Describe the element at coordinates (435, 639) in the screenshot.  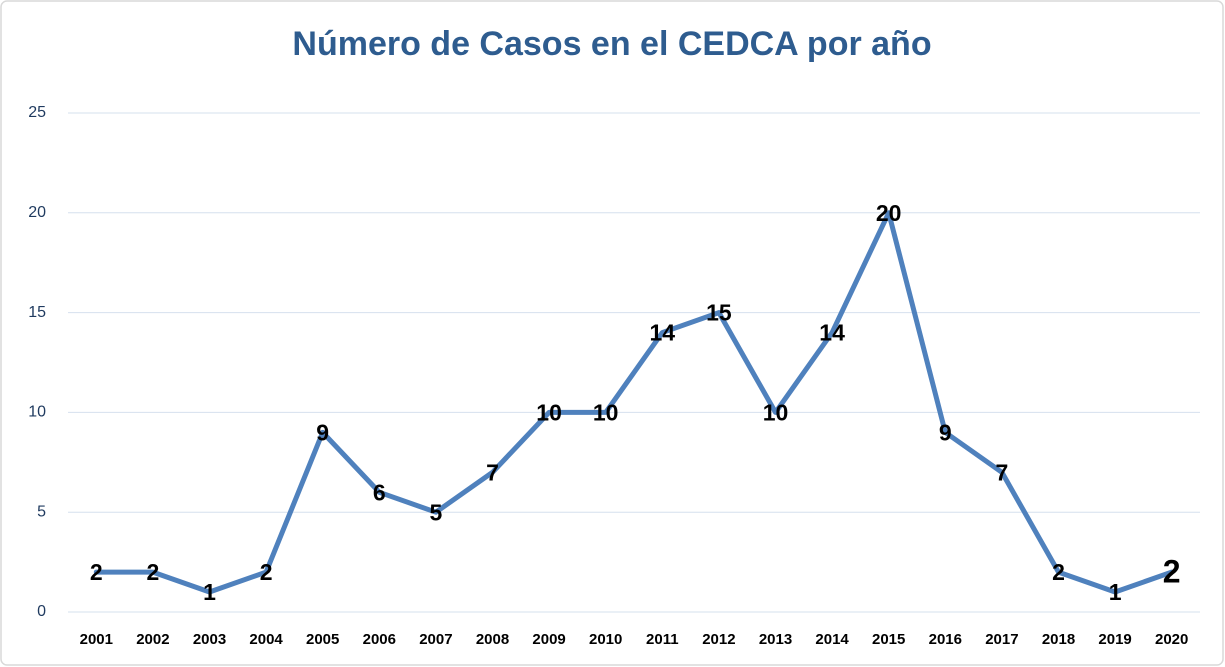
I see `x-tick-label: 2007` at that location.